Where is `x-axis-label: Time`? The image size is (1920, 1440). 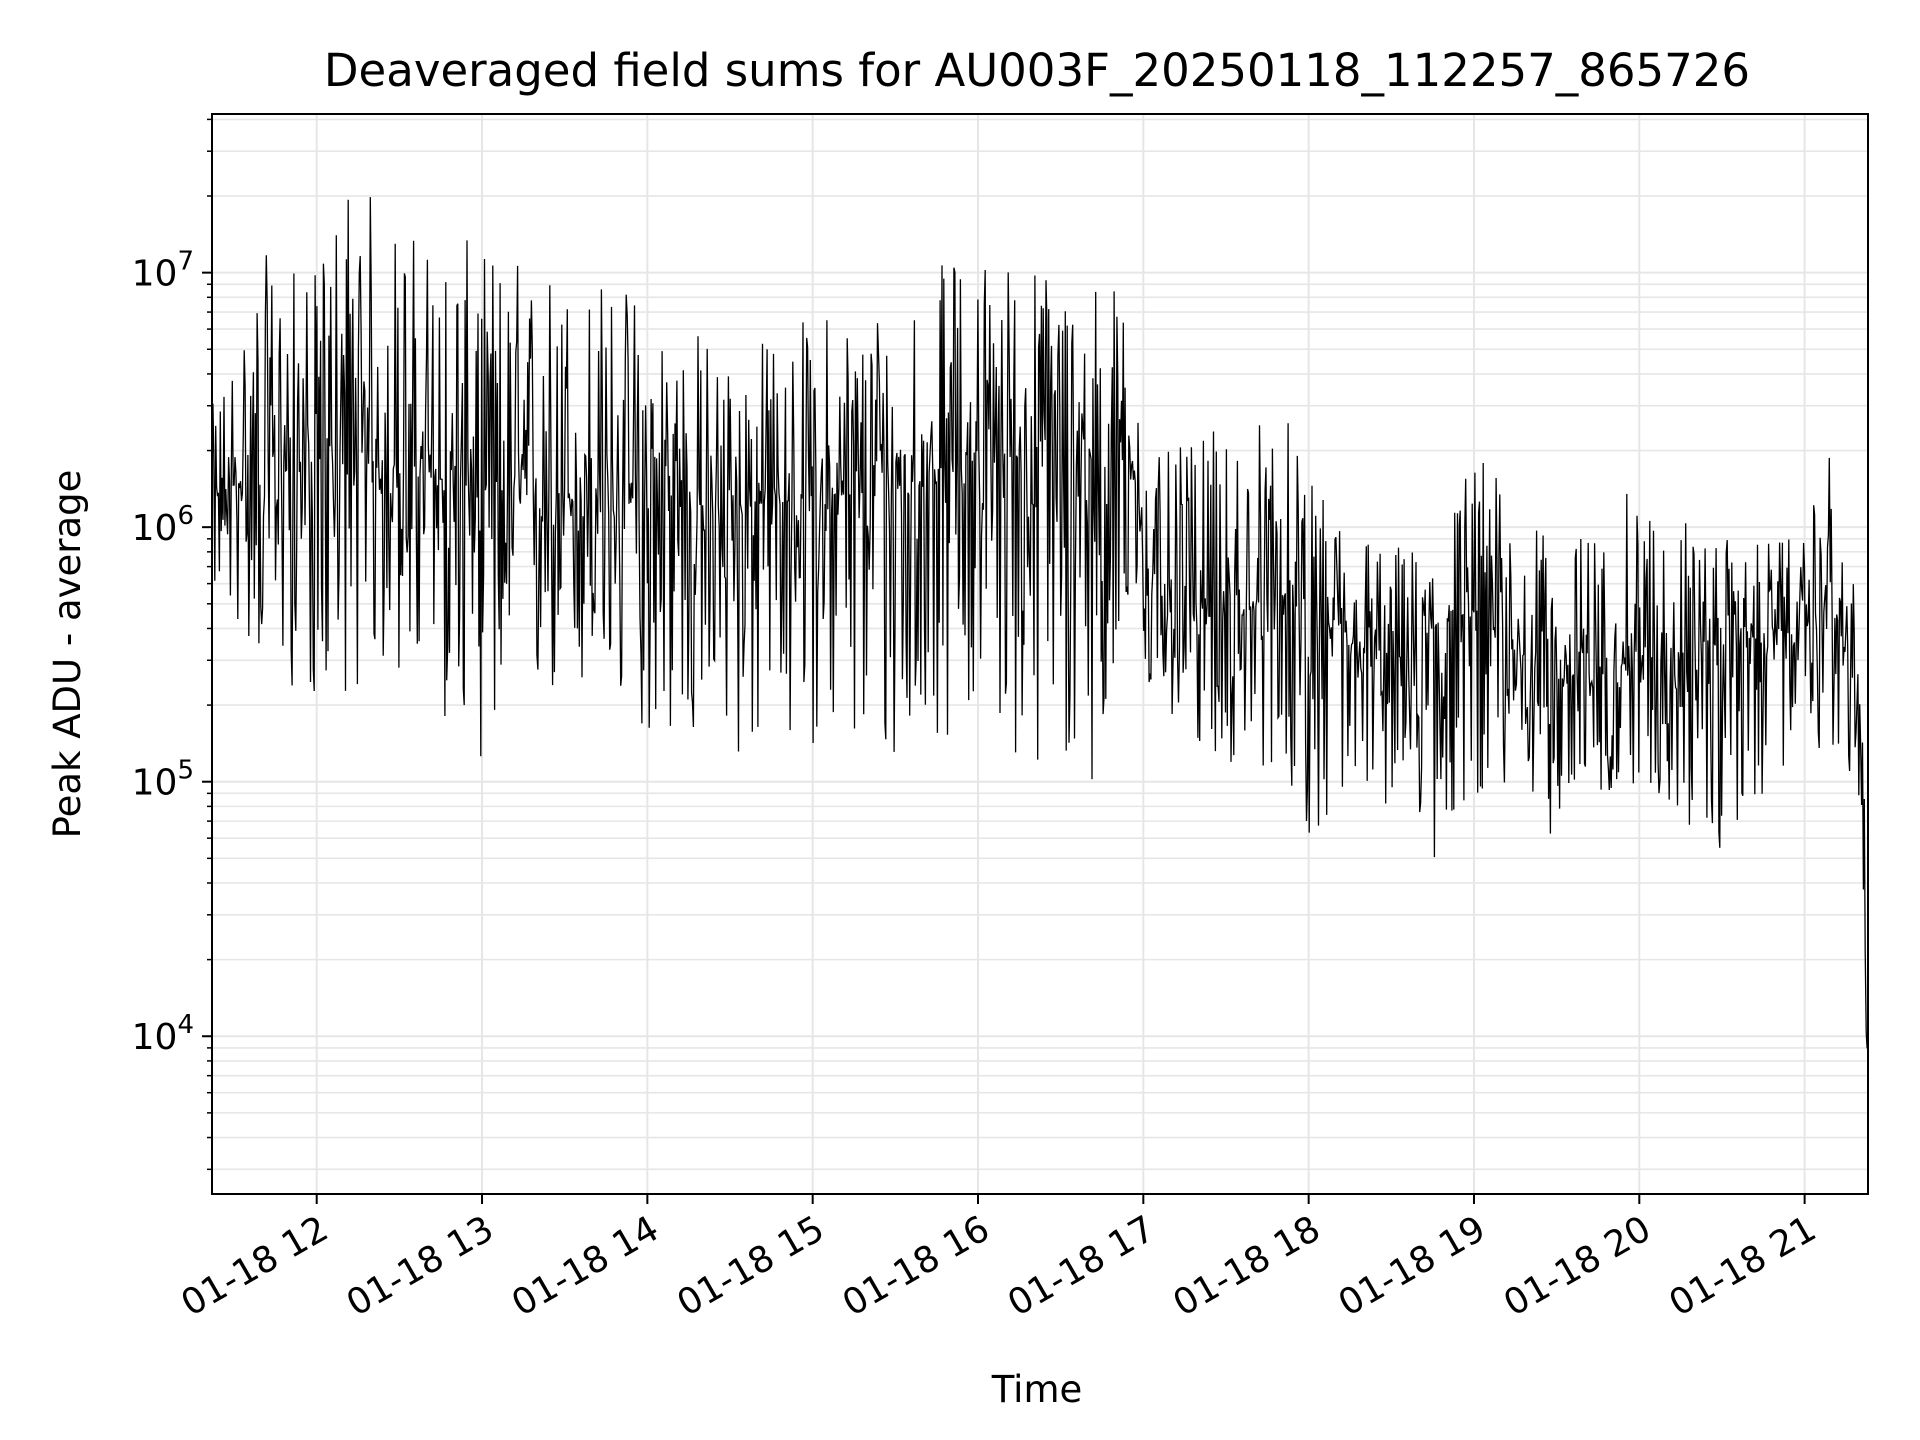
x-axis-label: Time is located at coordinates (1037, 1389).